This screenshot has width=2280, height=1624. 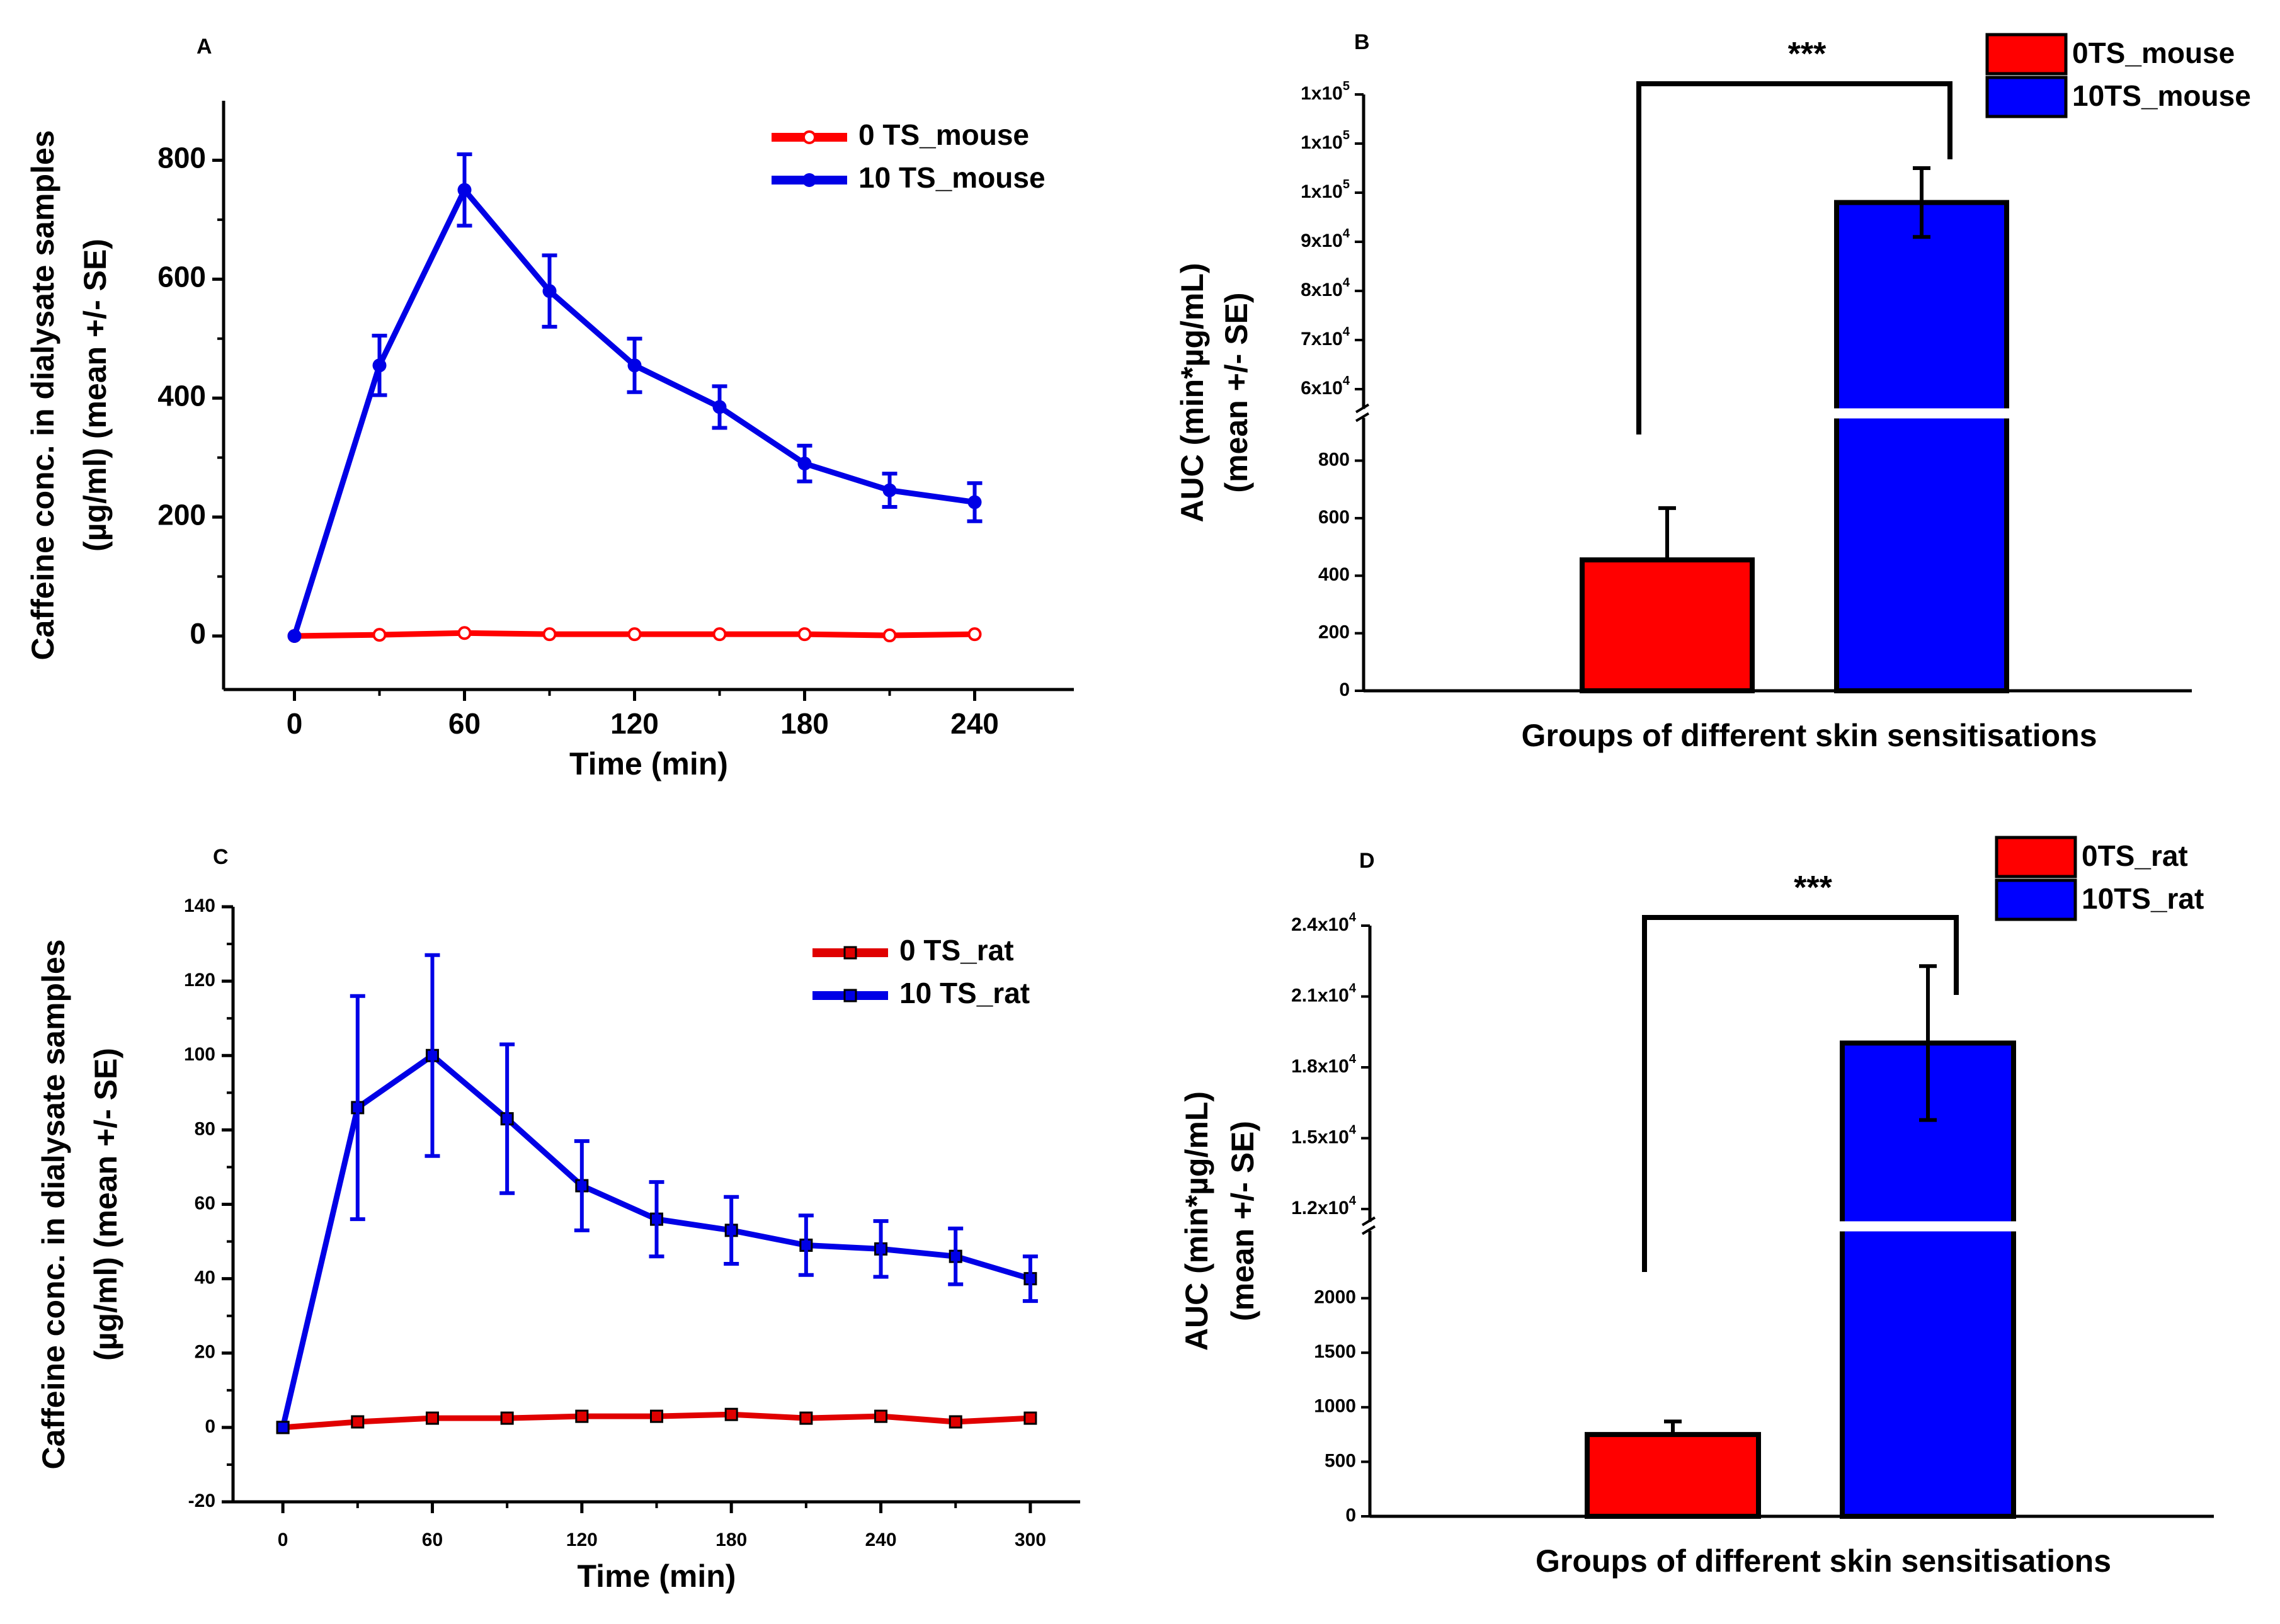 I want to click on panel-c-legend-item-1: 0 TS_rat, so click(x=913, y=951).